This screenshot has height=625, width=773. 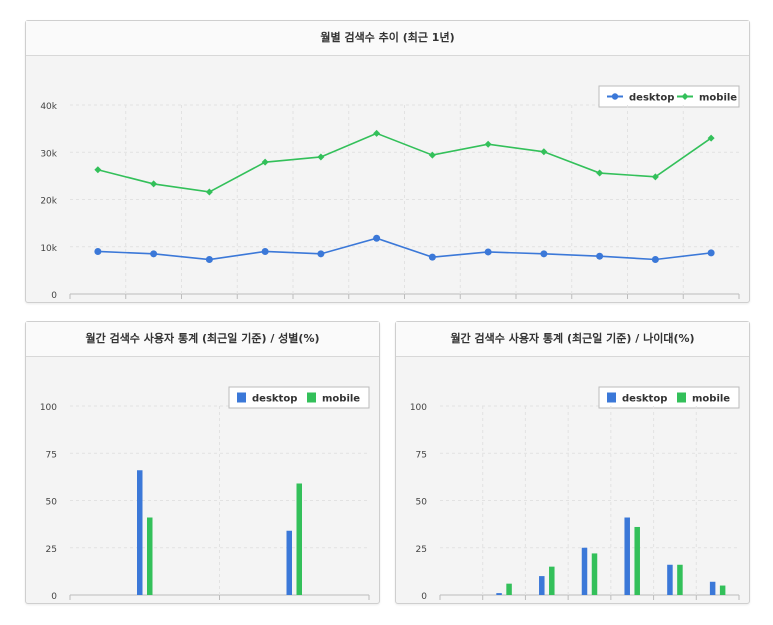 I want to click on legend-marker-desktop, so click(x=615, y=96).